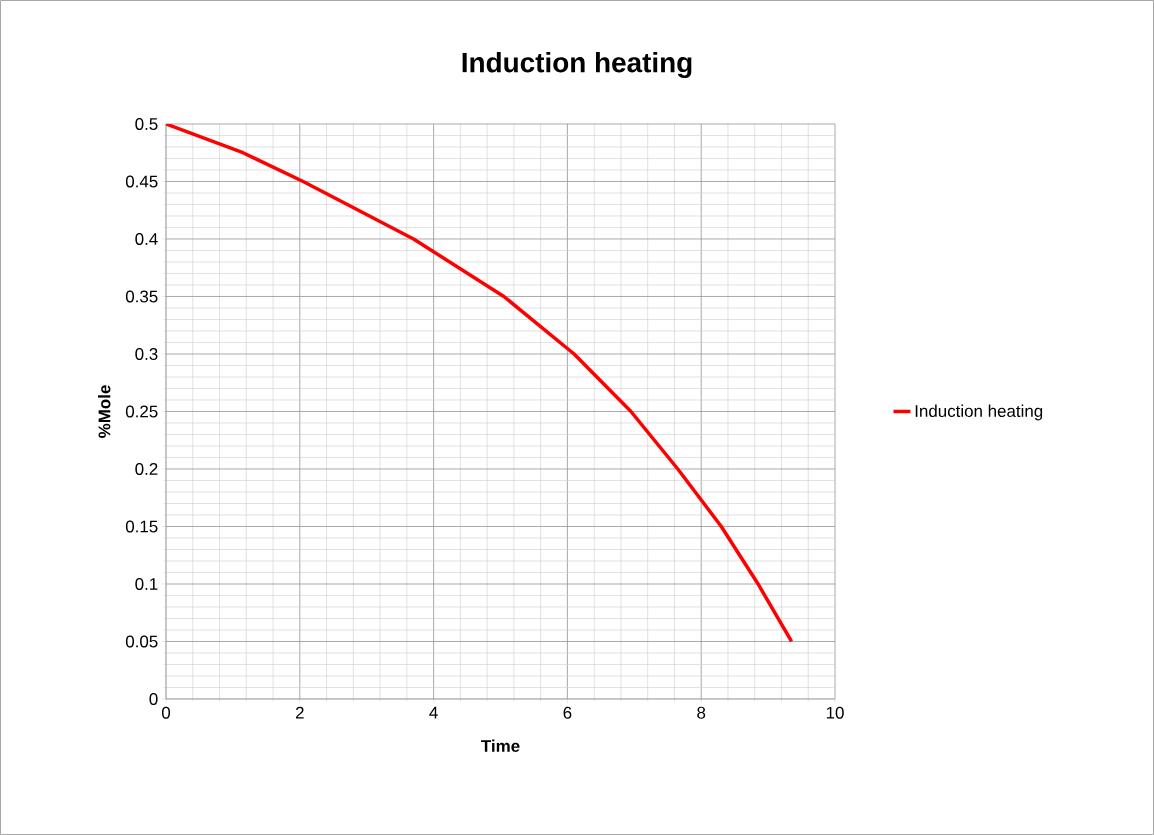  What do you see at coordinates (299, 712) in the screenshot?
I see `x-tick-label: 2` at bounding box center [299, 712].